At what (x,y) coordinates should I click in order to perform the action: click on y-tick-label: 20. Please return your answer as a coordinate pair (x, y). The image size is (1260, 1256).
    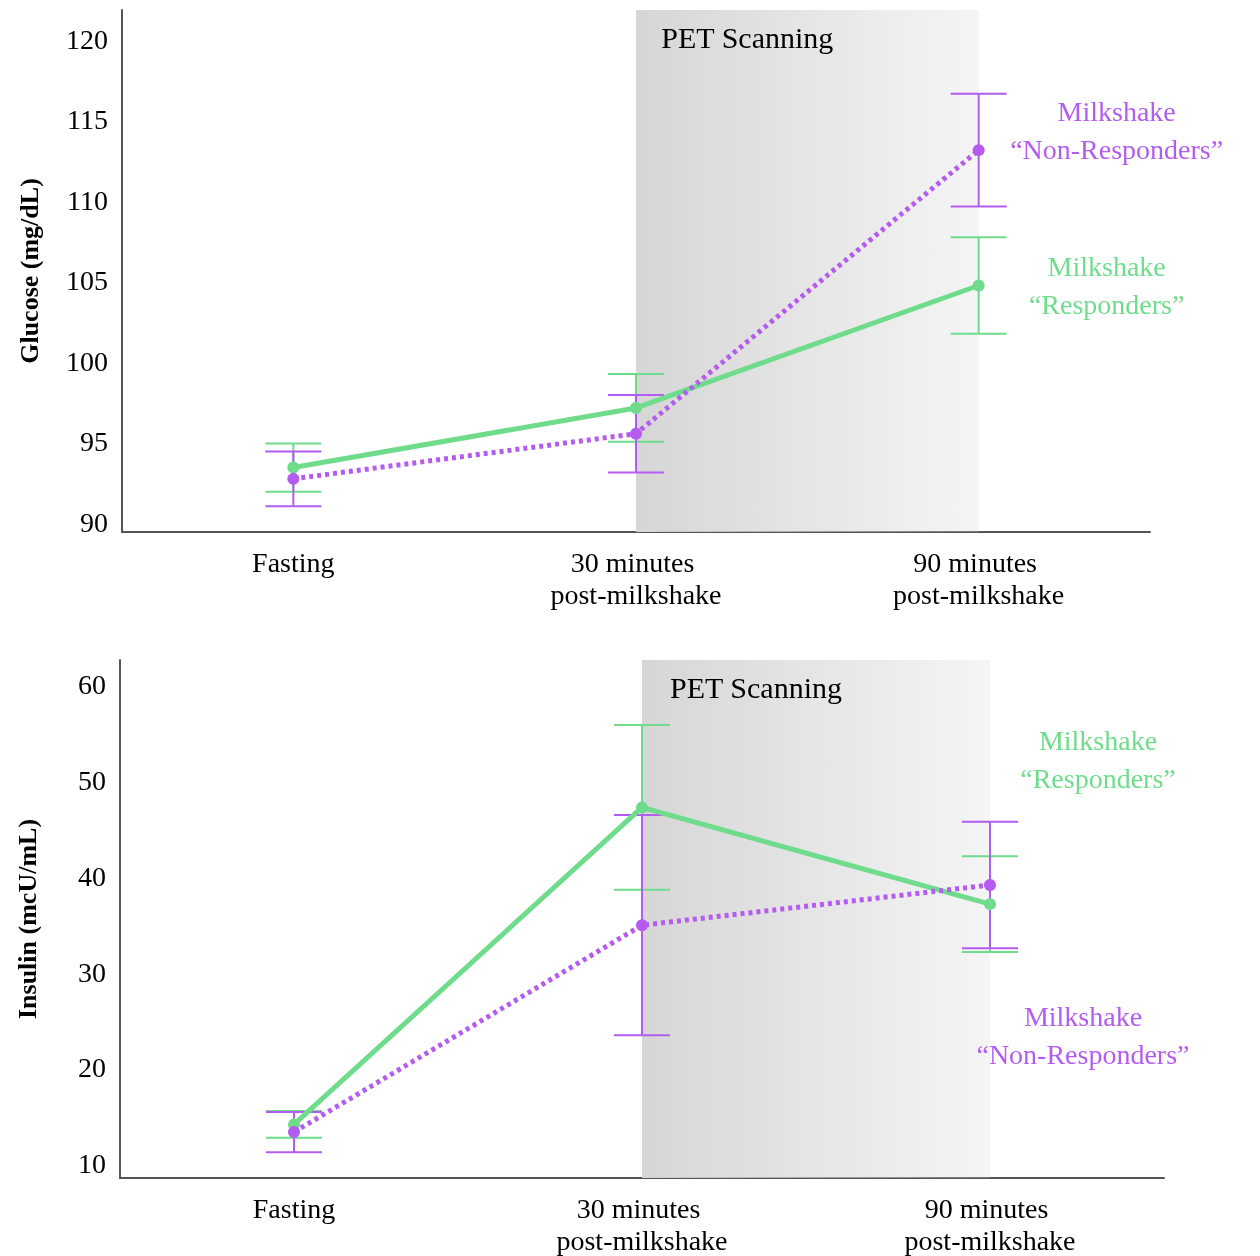
    Looking at the image, I should click on (92, 1068).